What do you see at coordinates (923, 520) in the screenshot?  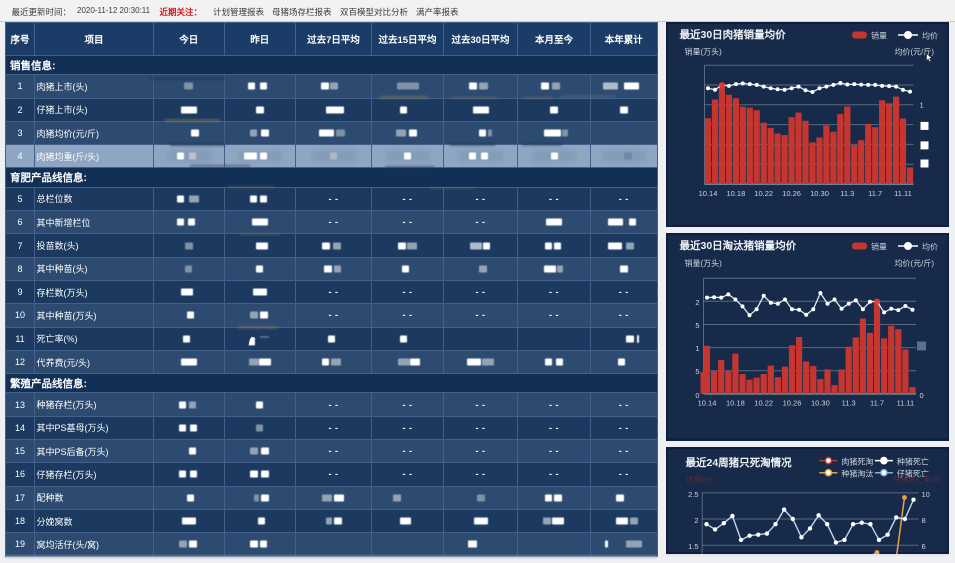 I see `svg-text: 8` at bounding box center [923, 520].